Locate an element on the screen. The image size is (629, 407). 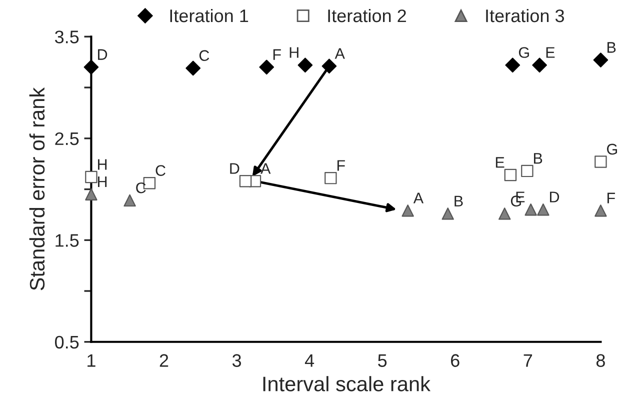
x-tick-label: 6 is located at coordinates (455, 360).